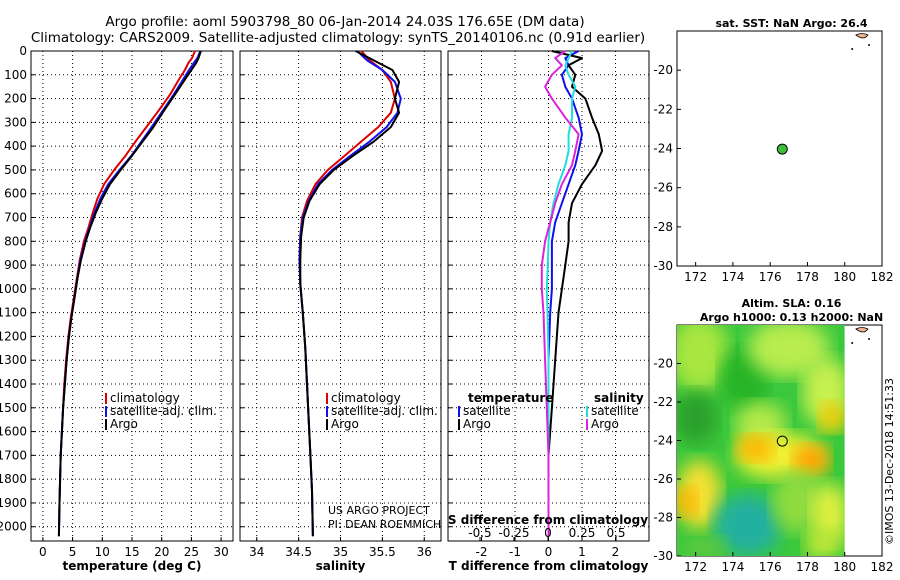  Describe the element at coordinates (663, 70) in the screenshot. I see `sst-map-ytick-label: -20` at that location.